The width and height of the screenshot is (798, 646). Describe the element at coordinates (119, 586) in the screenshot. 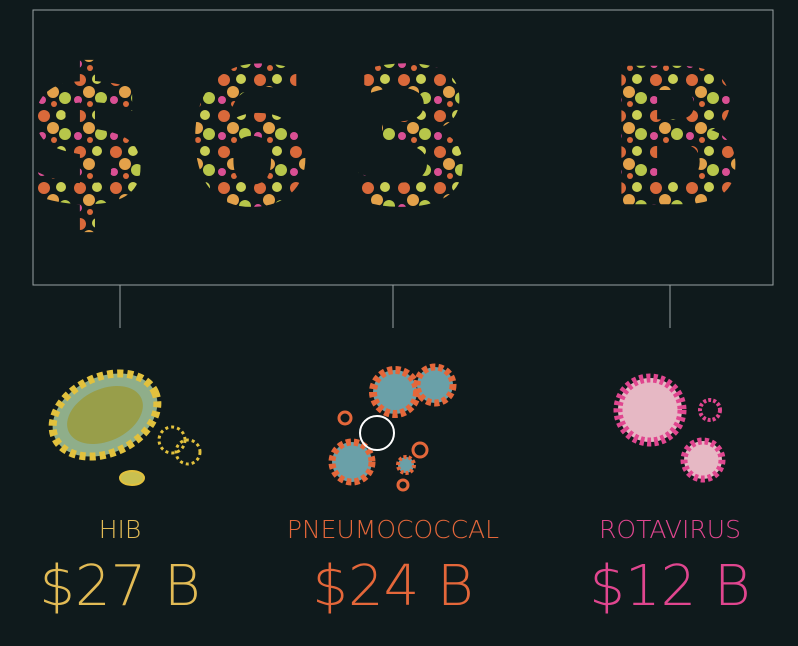

I see `item-amount: $27 B` at that location.